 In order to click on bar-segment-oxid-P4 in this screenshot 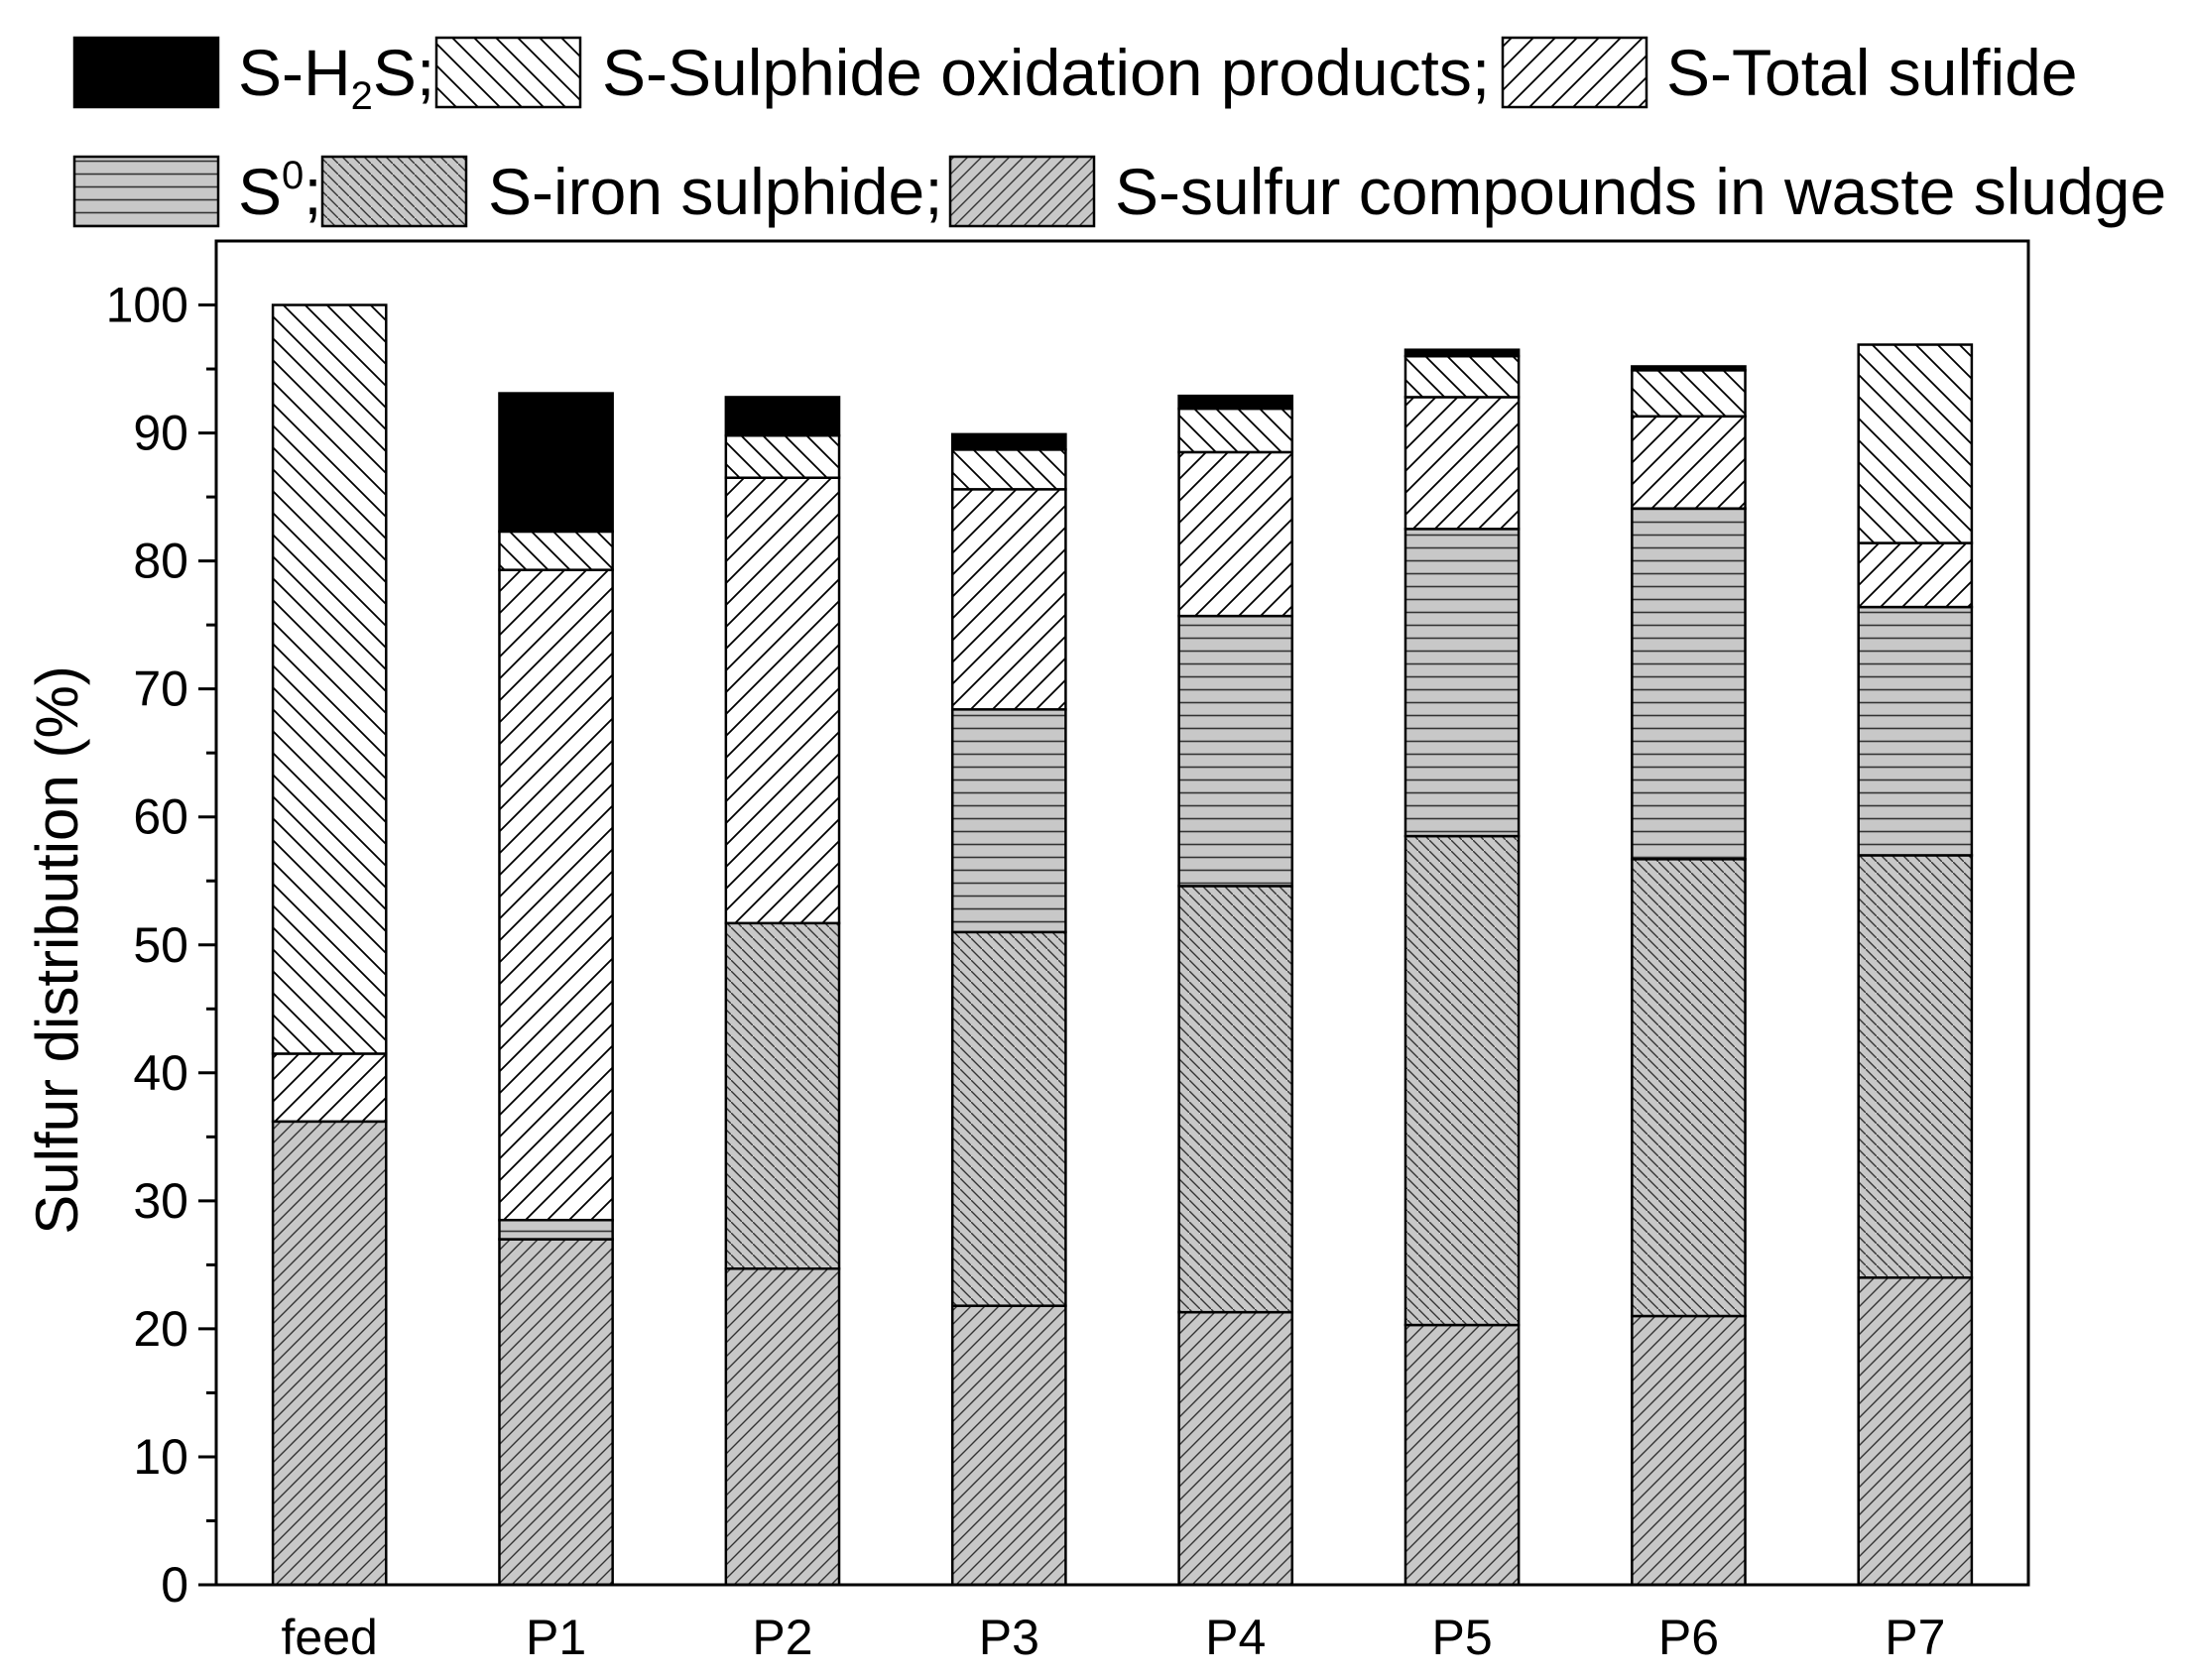, I will do `click(1235, 430)`.